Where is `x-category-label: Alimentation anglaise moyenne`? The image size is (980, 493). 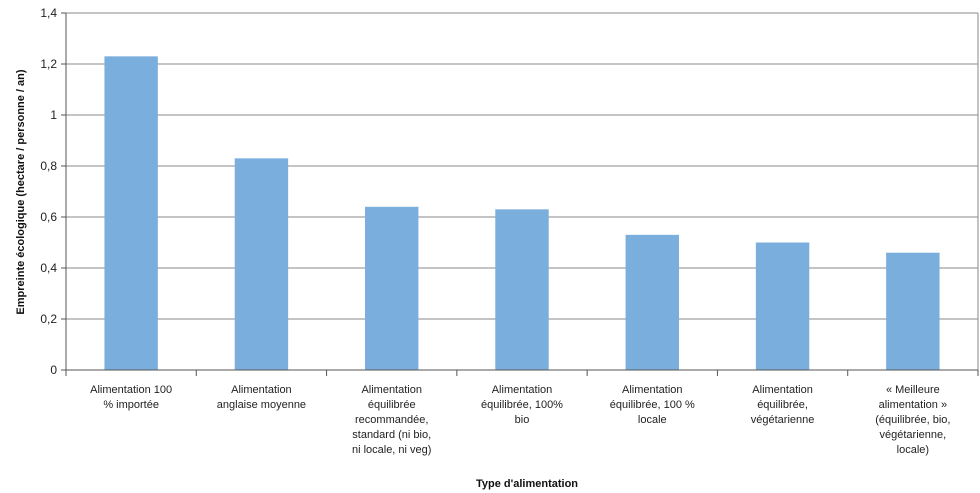 x-category-label: Alimentation anglaise moyenne is located at coordinates (261, 397).